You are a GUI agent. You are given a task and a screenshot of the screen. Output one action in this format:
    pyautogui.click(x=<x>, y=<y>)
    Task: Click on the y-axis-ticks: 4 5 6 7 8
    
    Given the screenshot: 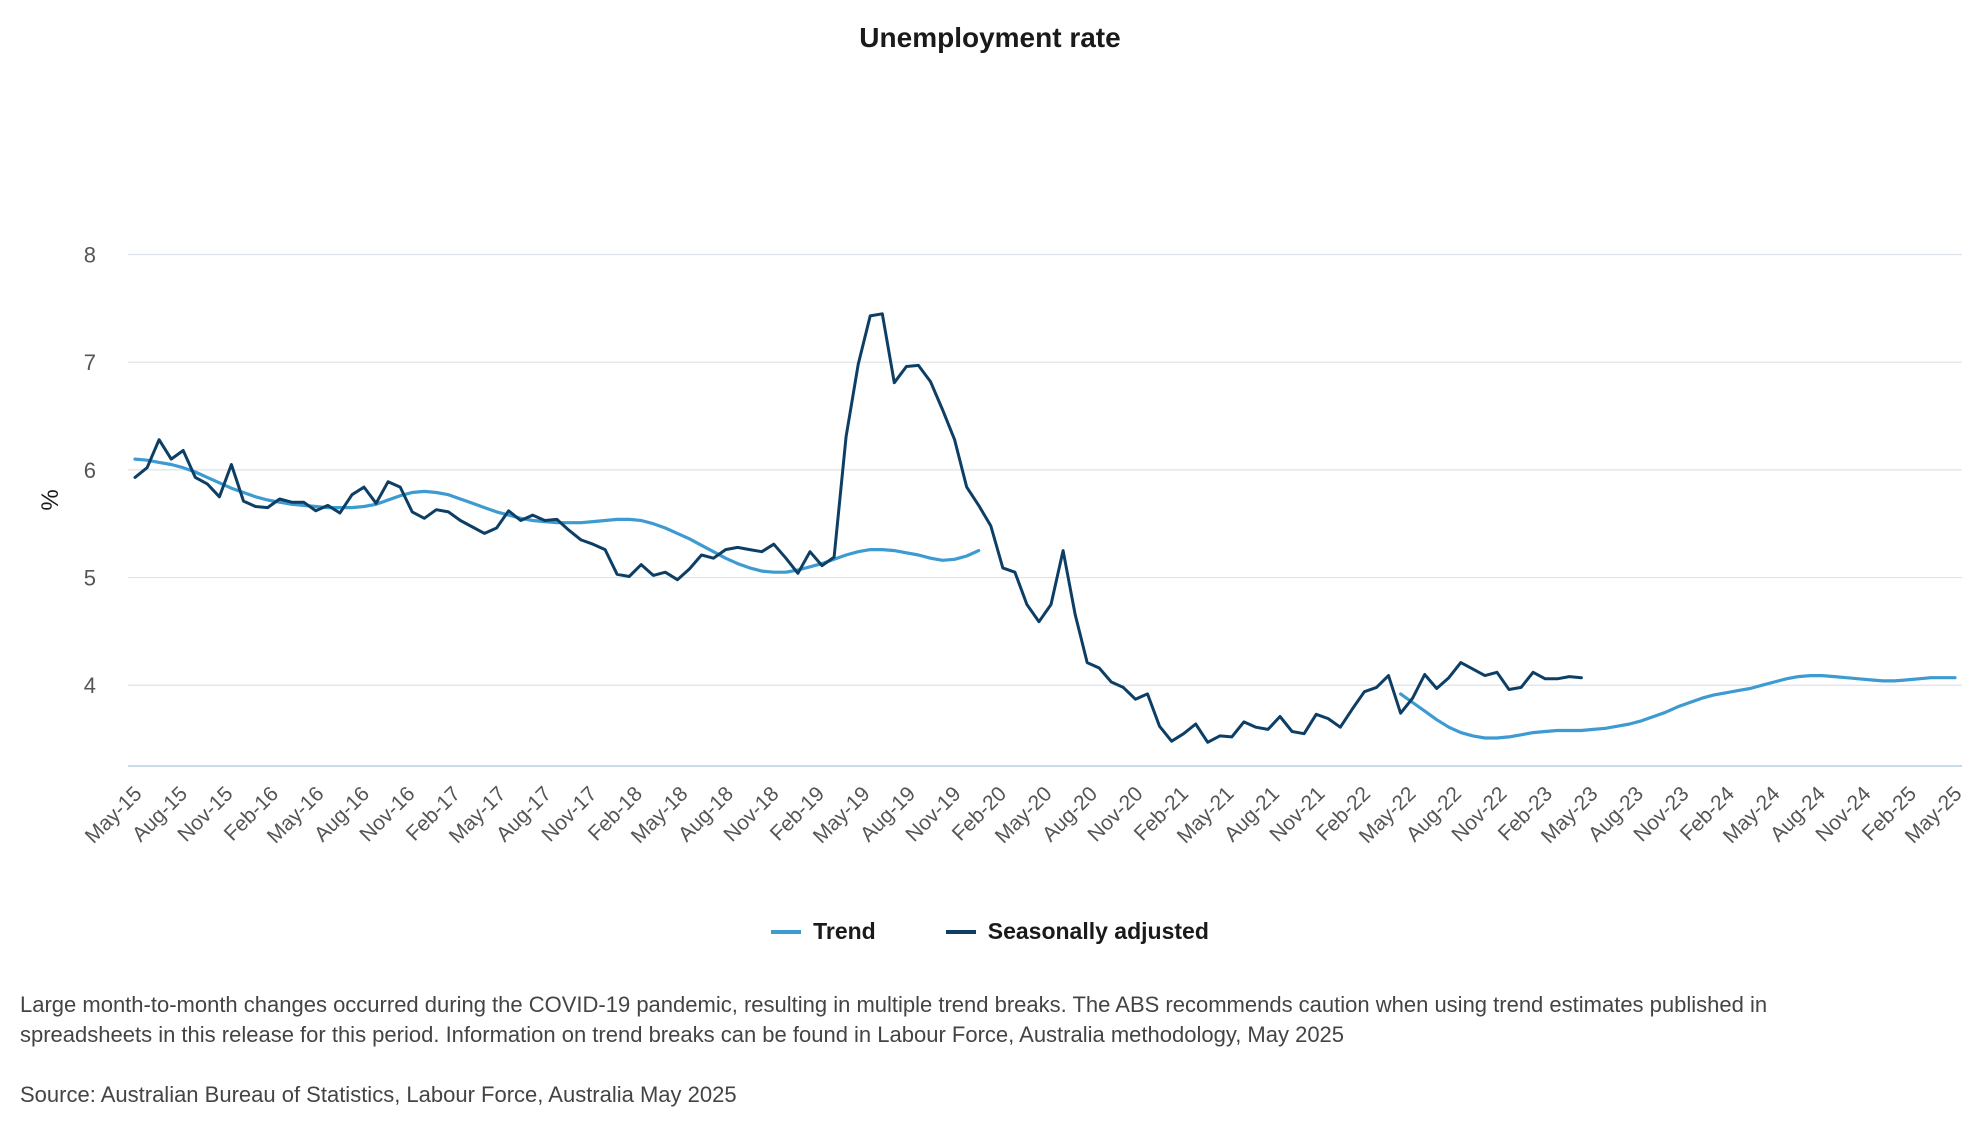 What is the action you would take?
    pyautogui.click(x=90, y=471)
    